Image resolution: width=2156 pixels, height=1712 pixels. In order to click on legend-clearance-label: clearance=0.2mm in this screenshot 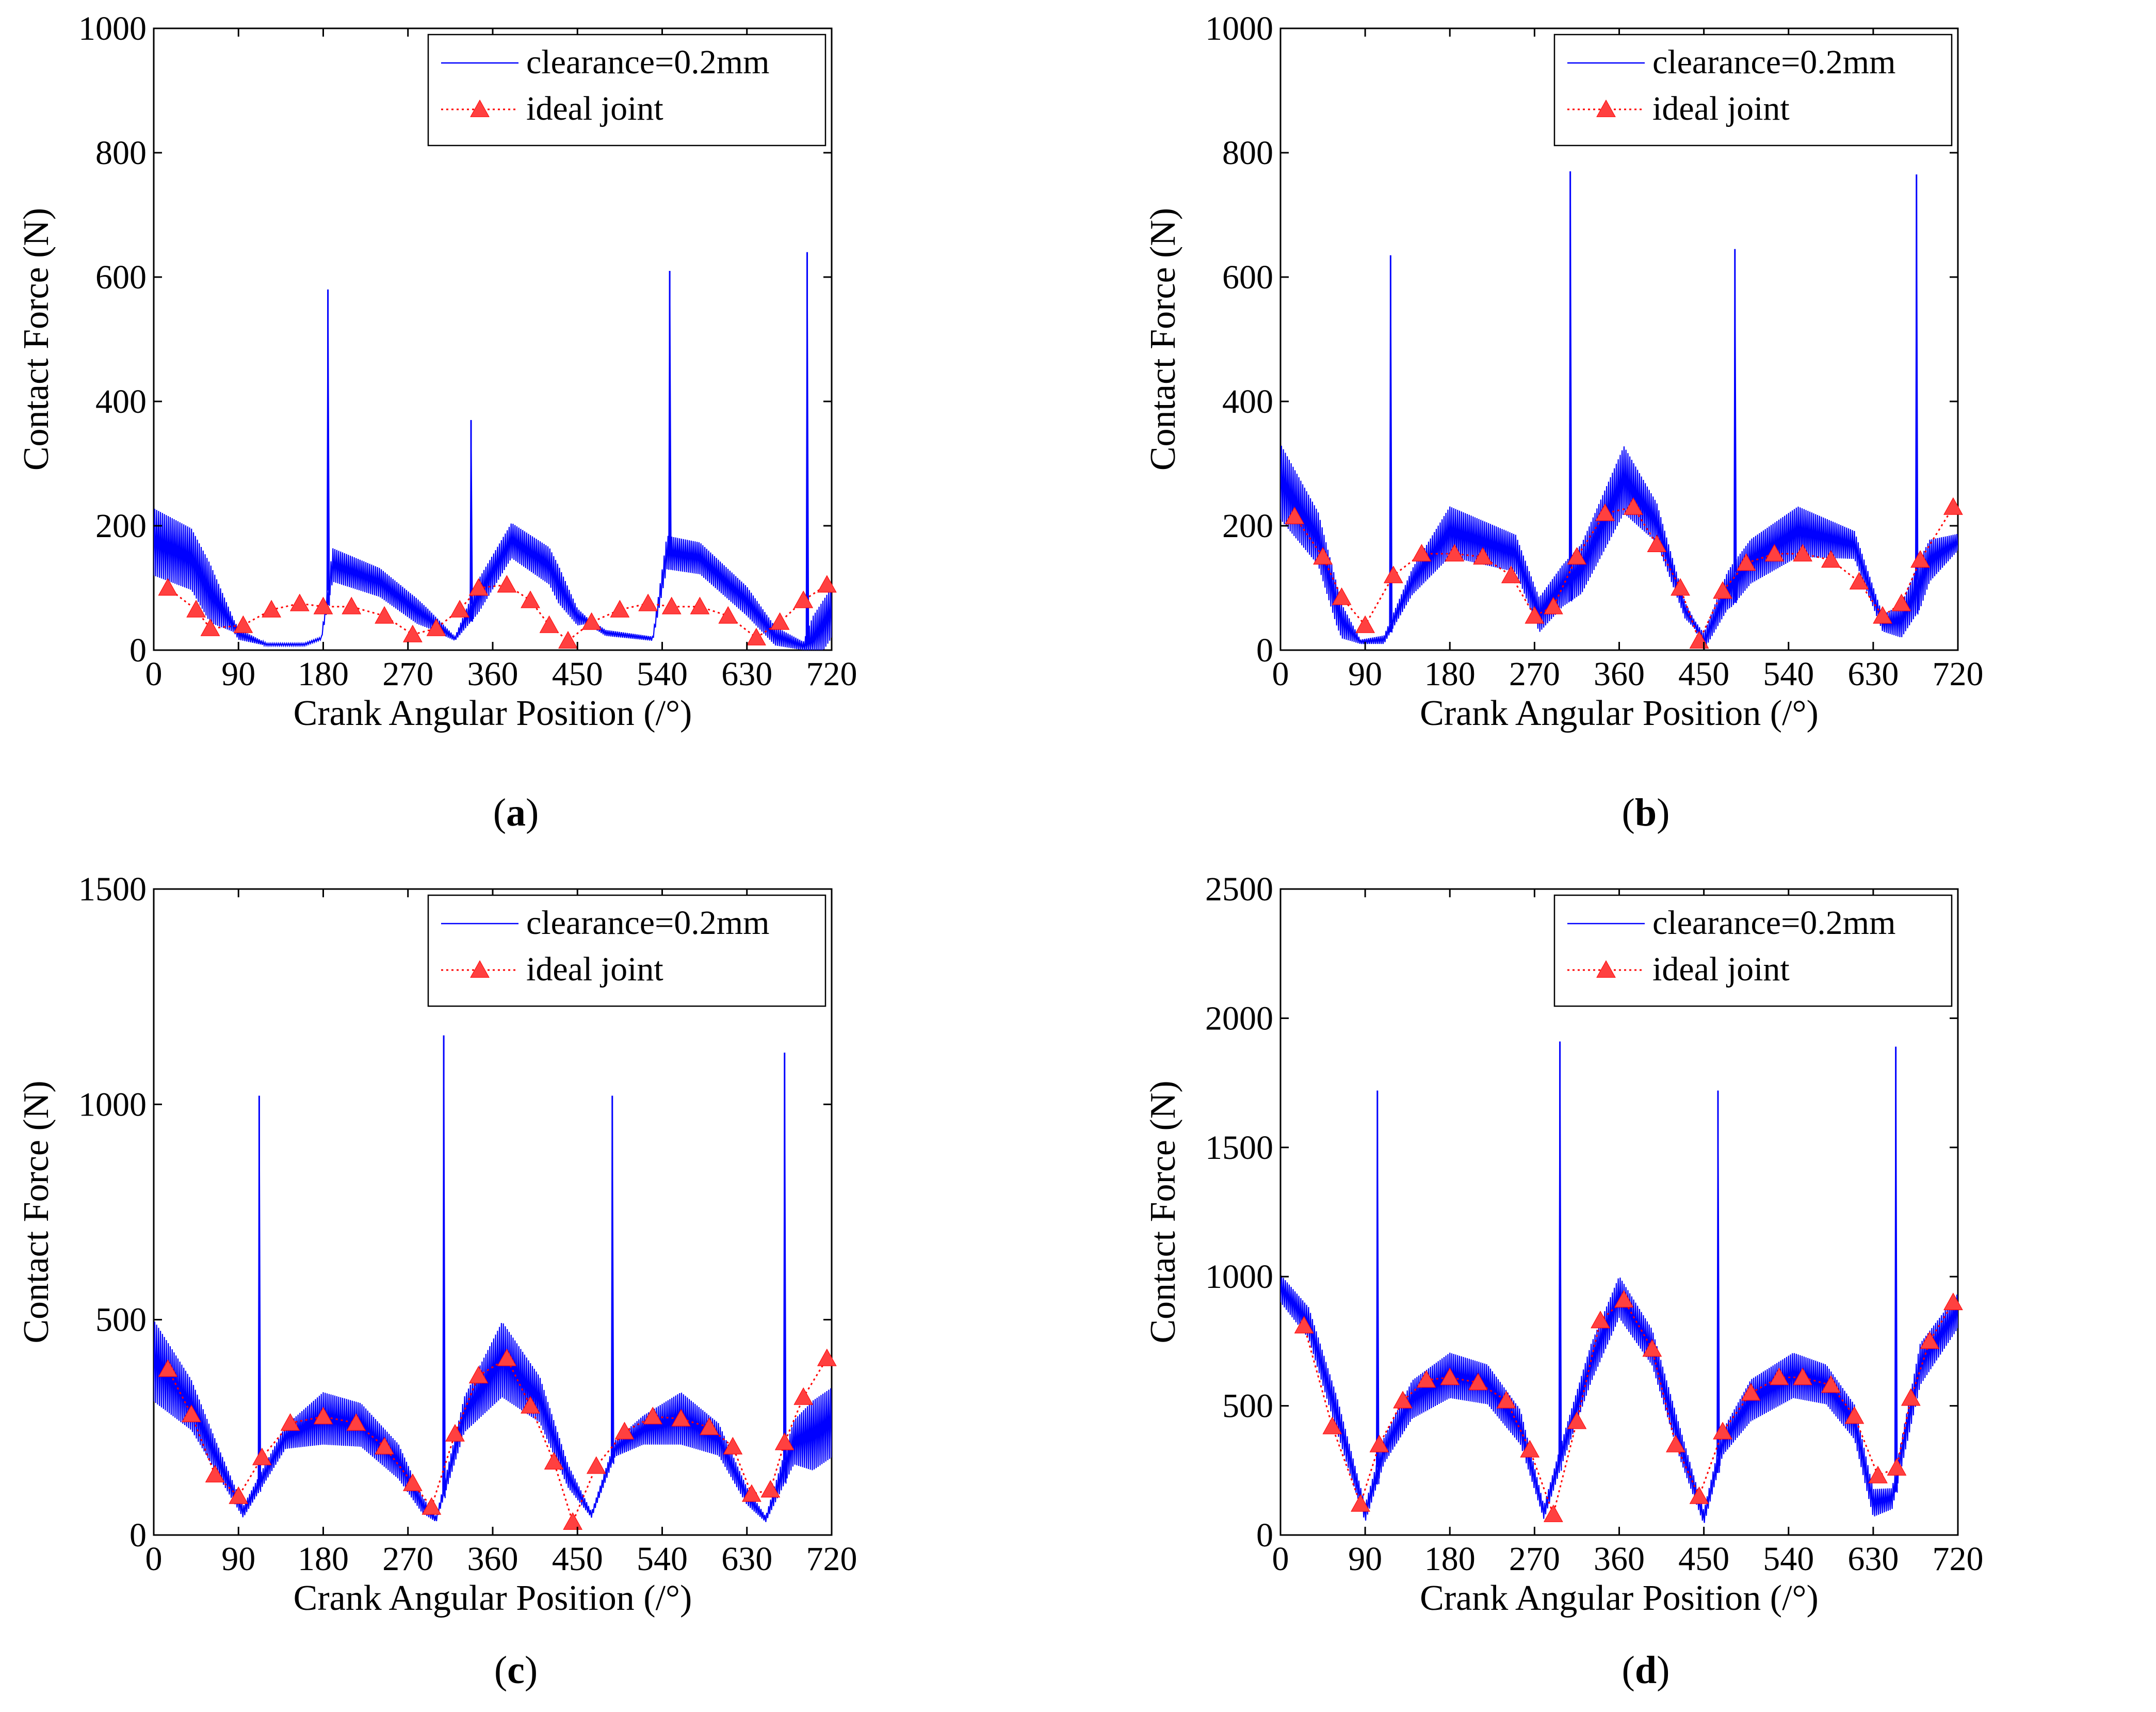, I will do `click(647, 923)`.